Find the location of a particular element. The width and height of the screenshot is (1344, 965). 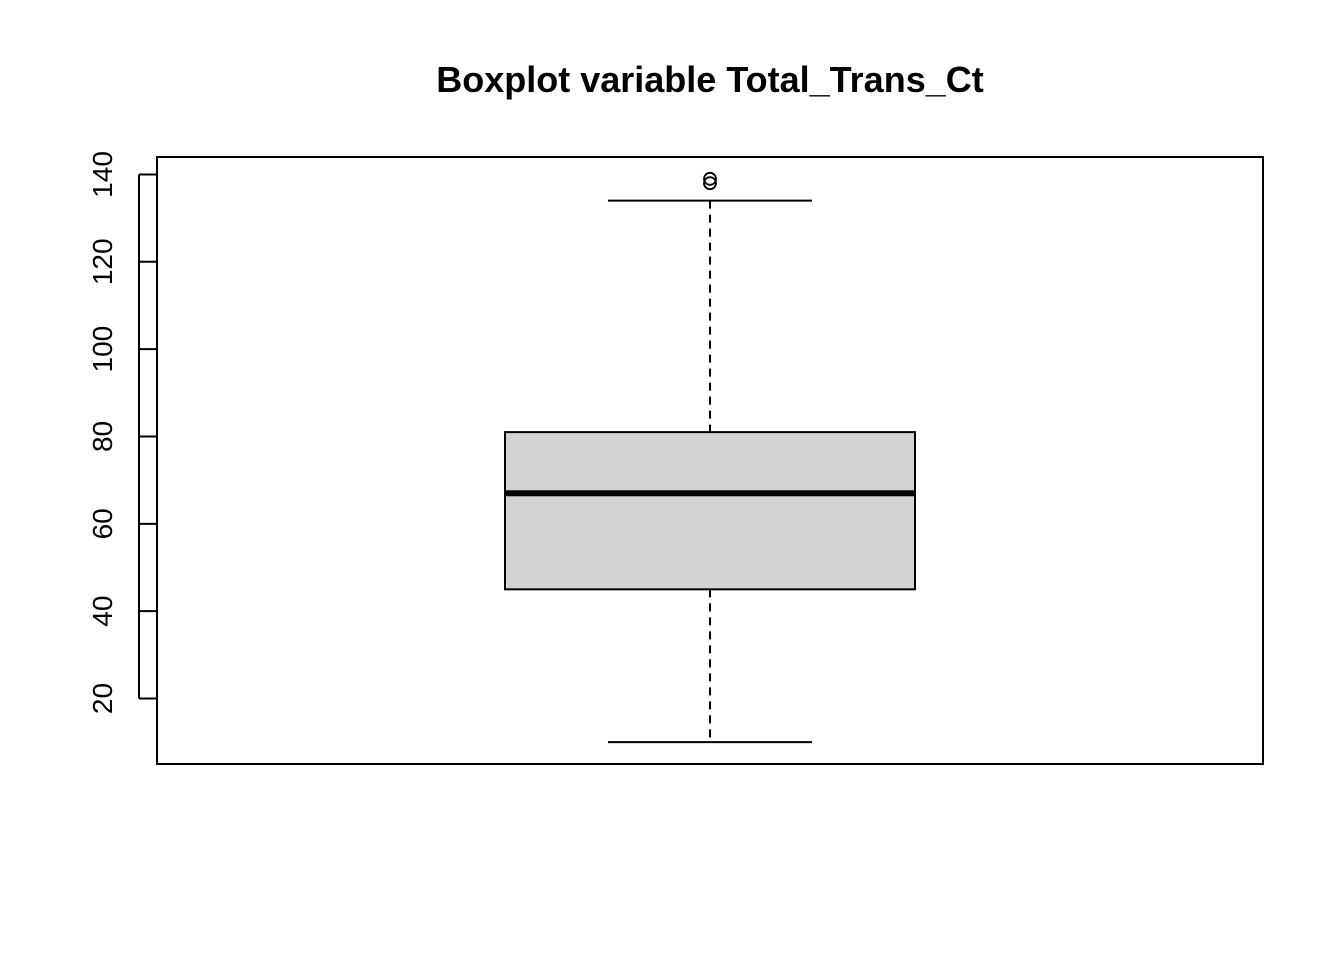

iqr-box is located at coordinates (710, 511).